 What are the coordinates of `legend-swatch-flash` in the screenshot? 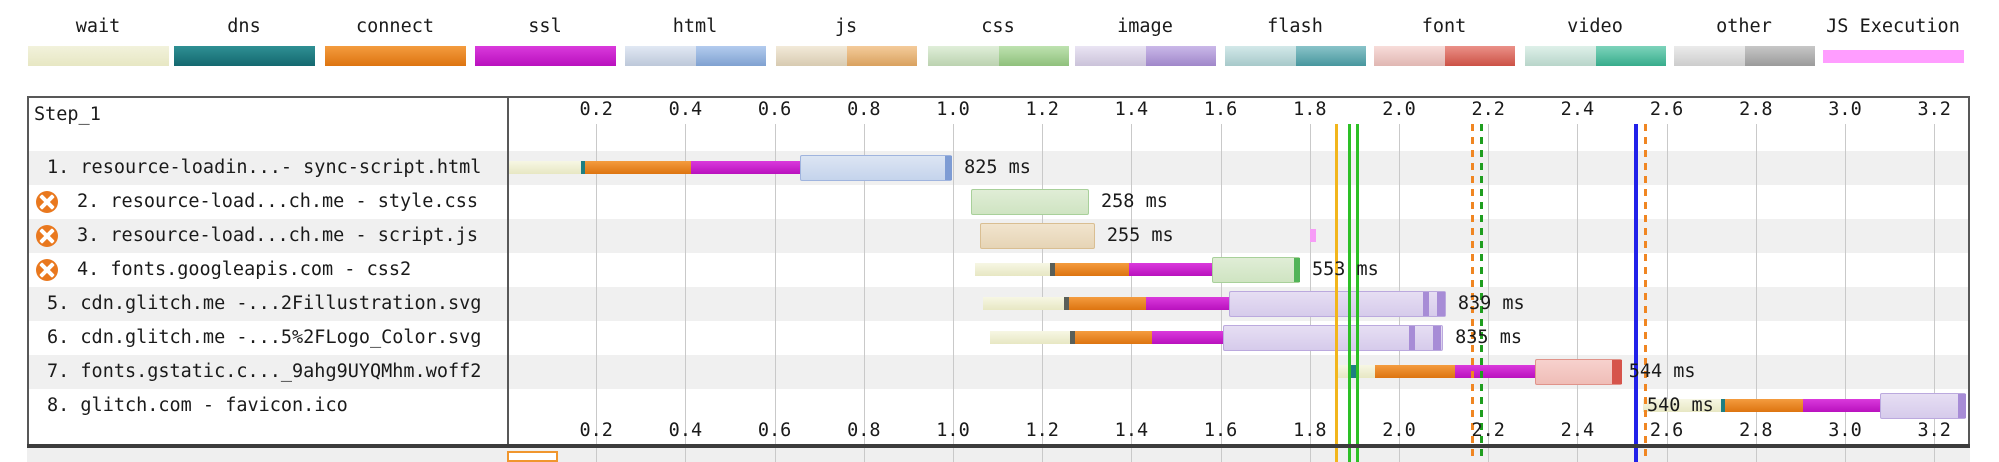 It's located at (1295, 56).